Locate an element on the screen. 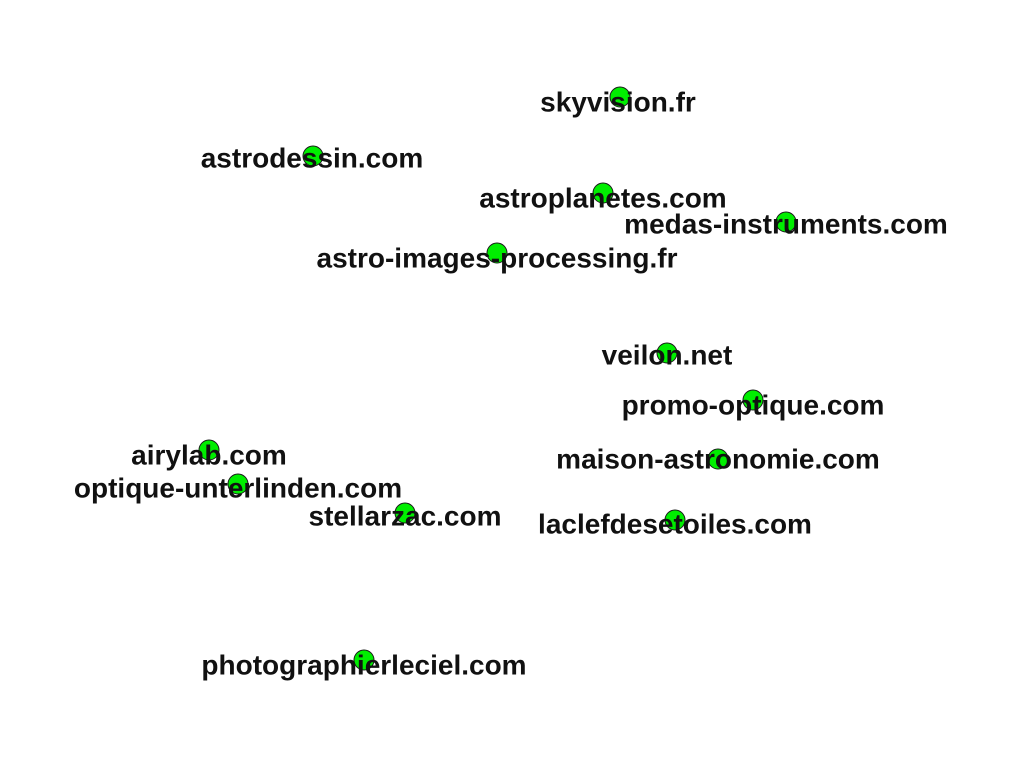  node-skyvision: skyvision.fr is located at coordinates (618, 101).